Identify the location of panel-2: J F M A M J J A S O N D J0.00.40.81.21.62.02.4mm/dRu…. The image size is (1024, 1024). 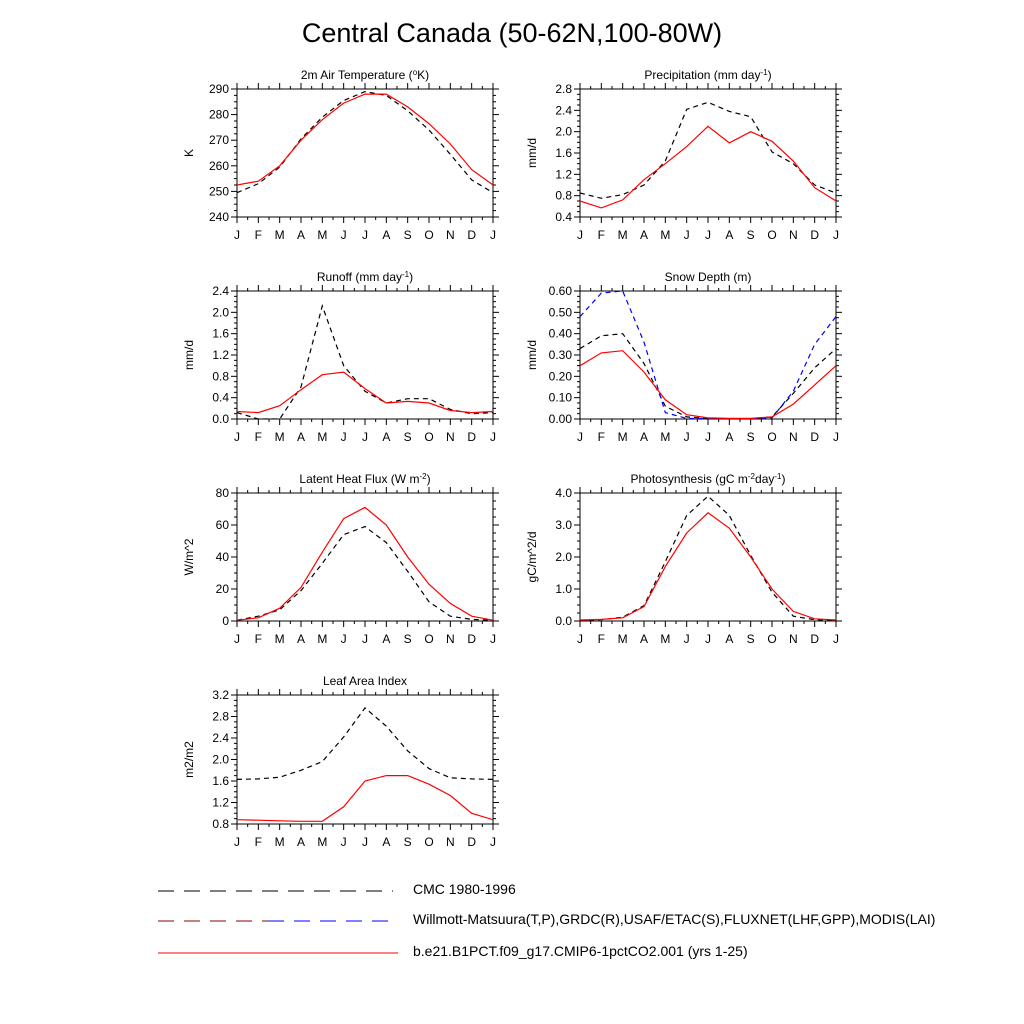
(340, 357).